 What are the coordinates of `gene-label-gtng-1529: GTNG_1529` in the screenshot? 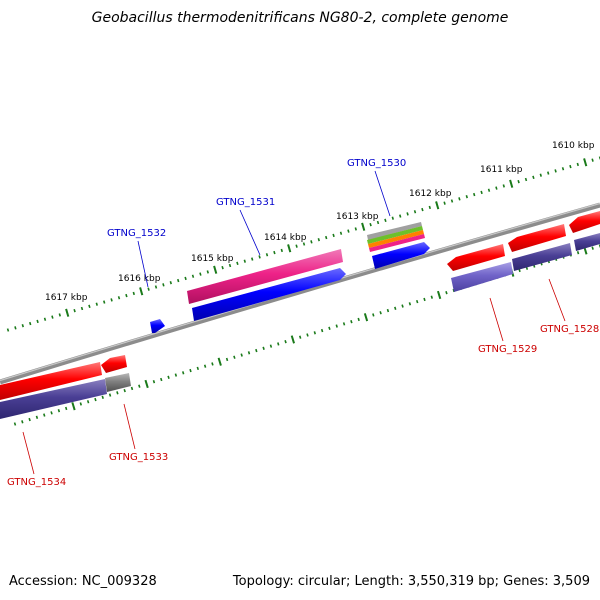 It's located at (507, 349).